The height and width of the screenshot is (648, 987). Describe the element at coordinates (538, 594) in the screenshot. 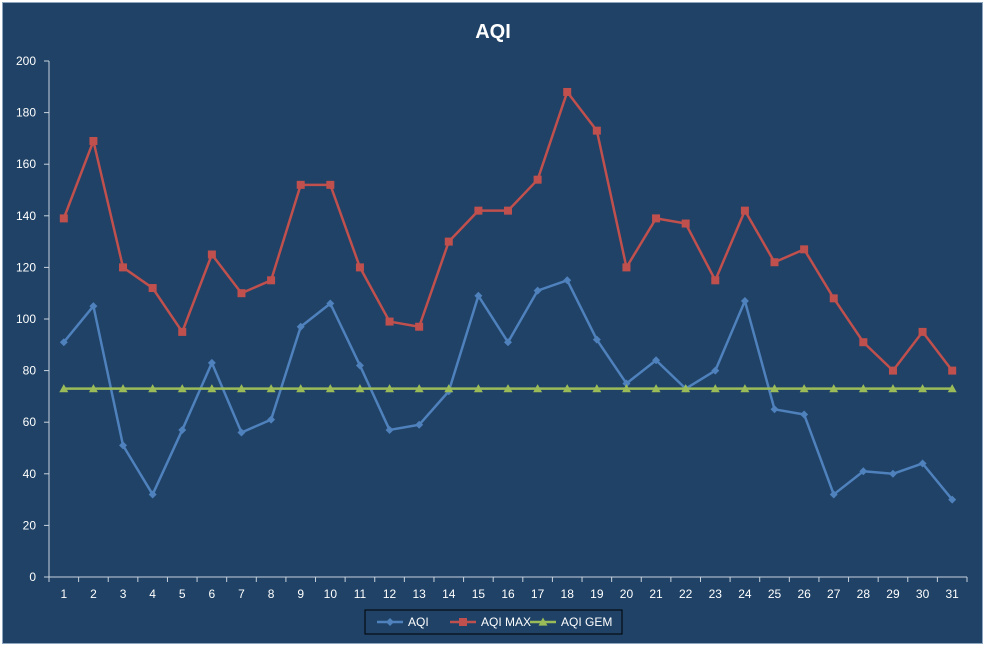

I see `x-tick-label: 17` at that location.